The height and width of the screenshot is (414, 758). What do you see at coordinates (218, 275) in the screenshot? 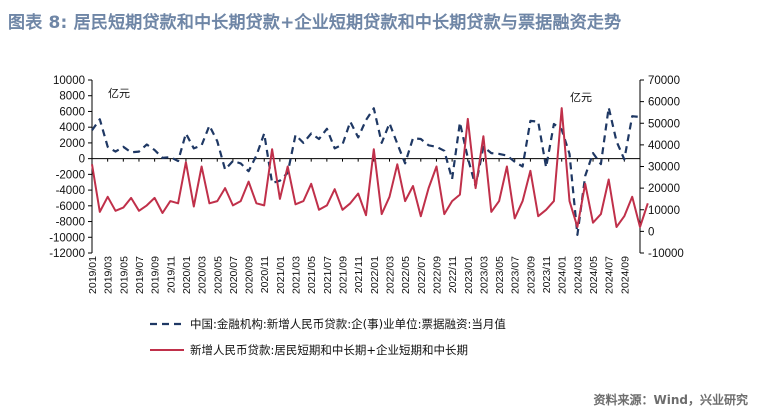
I see `x-tick-label: 2020/05` at bounding box center [218, 275].